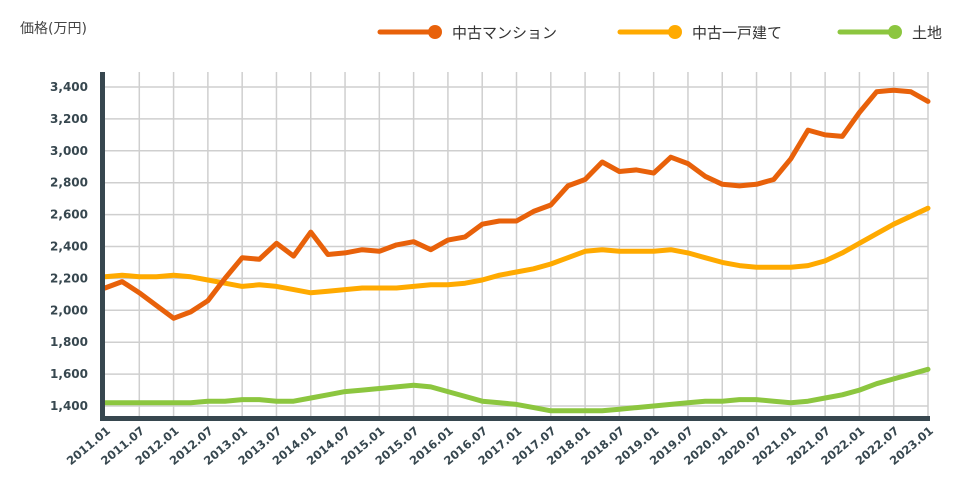 This screenshot has height=488, width=973. I want to click on y-tick-label: 1,400, so click(69, 406).